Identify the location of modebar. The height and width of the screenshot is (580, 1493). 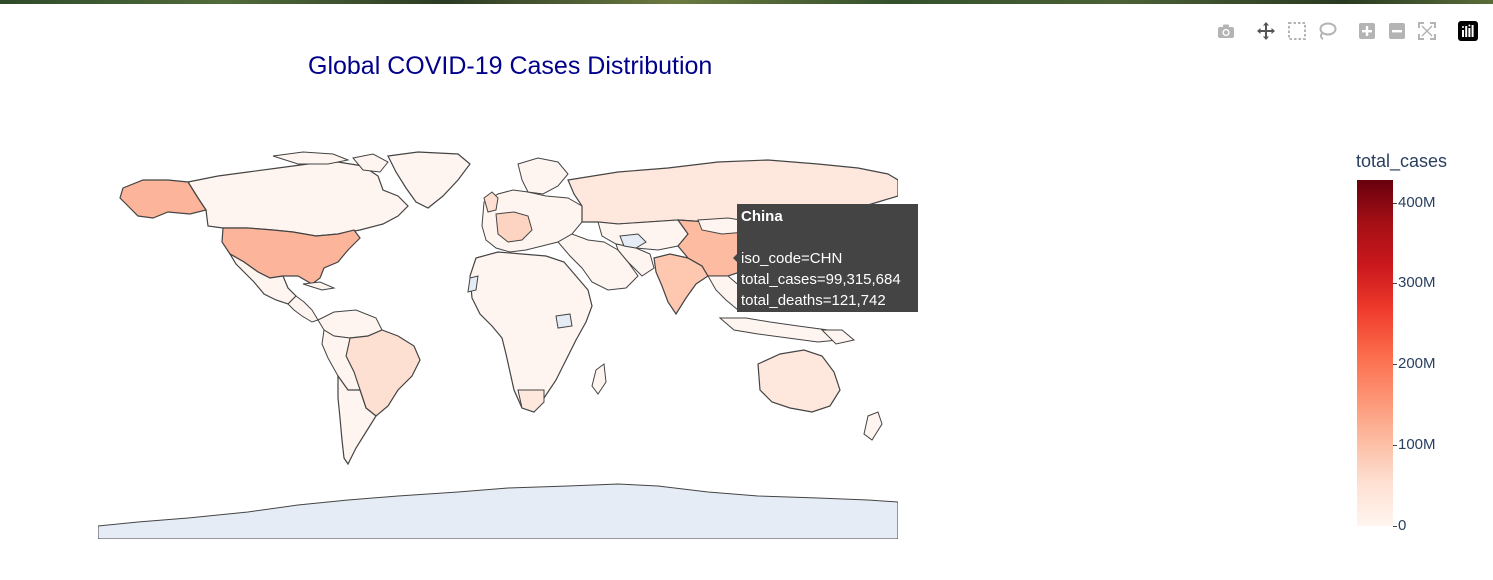
(1349, 31).